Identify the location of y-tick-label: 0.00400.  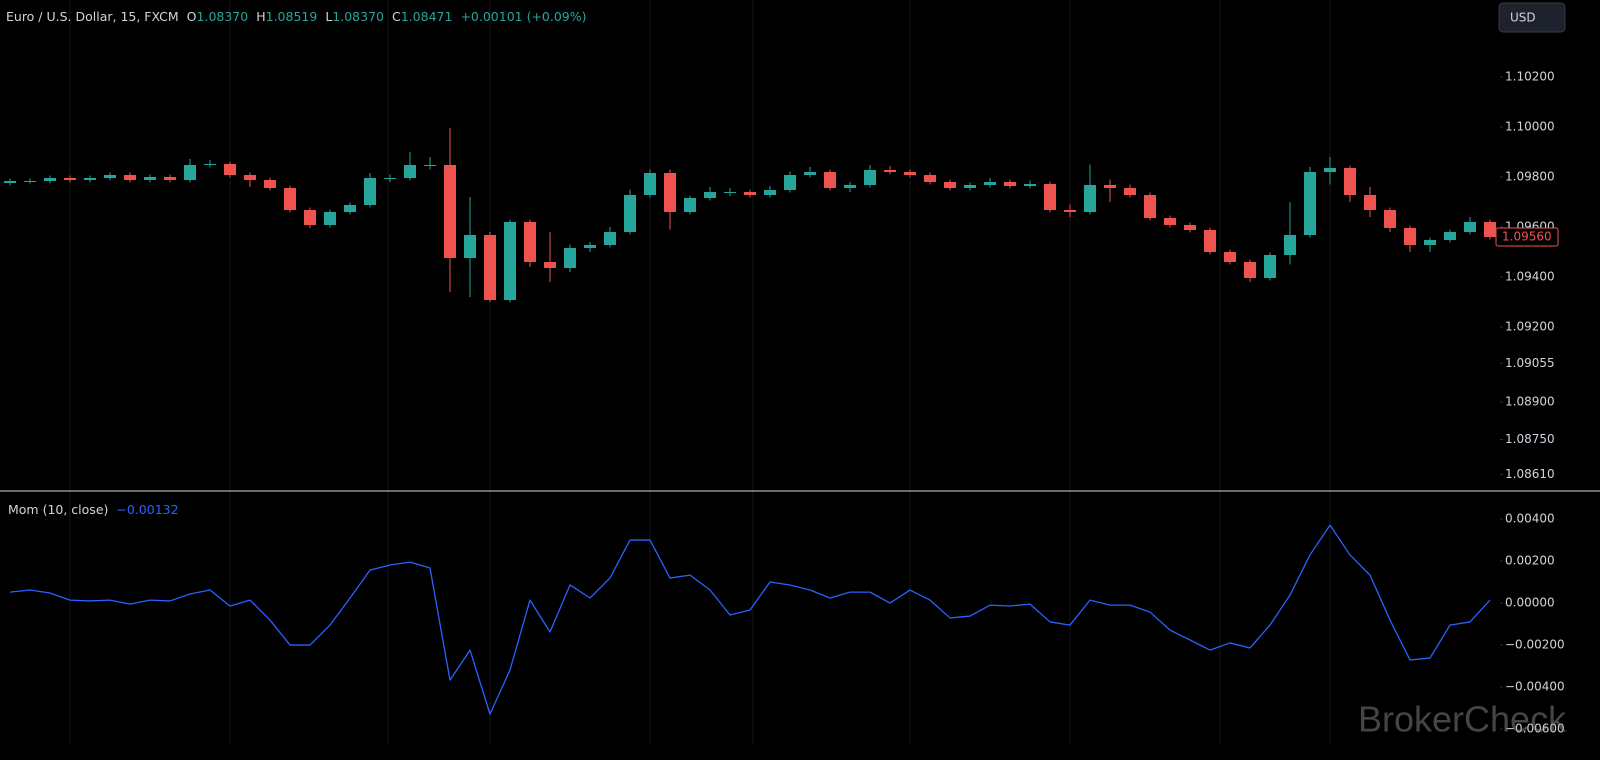
(1530, 519).